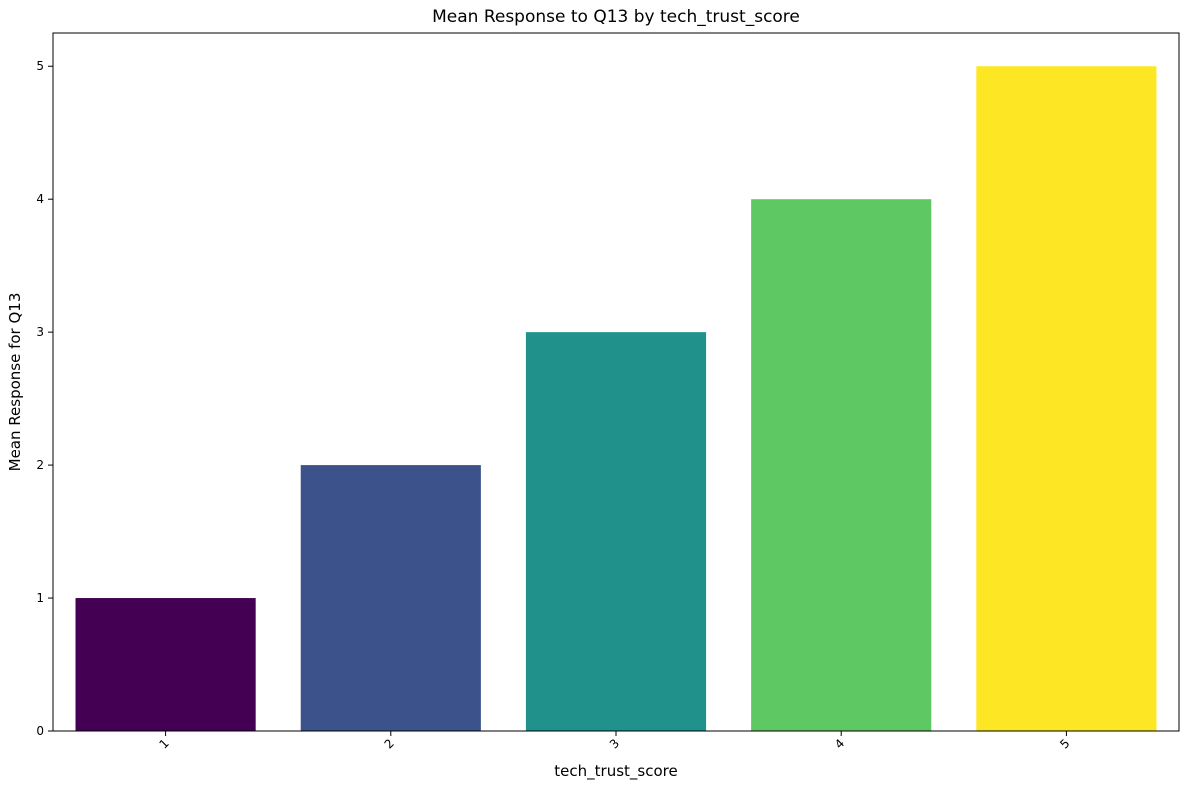 Image resolution: width=1189 pixels, height=790 pixels. I want to click on x-tick-label: 4, so click(839, 743).